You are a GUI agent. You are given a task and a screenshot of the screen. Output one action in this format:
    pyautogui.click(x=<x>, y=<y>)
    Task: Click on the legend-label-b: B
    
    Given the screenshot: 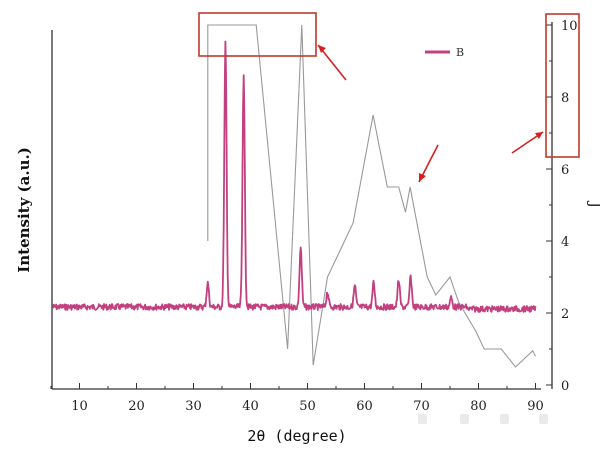 What is the action you would take?
    pyautogui.click(x=460, y=52)
    